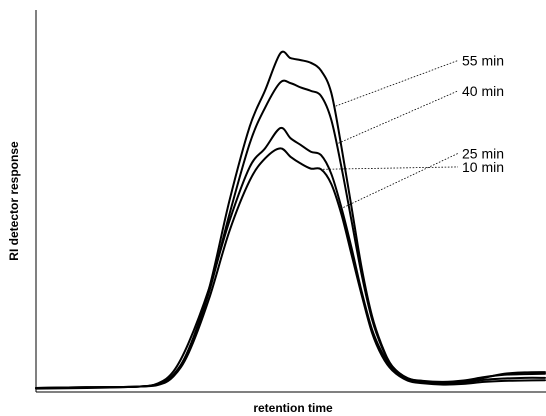 Image resolution: width=546 pixels, height=416 pixels. Describe the element at coordinates (391, 168) in the screenshot. I see `leader-line-10-min` at that location.